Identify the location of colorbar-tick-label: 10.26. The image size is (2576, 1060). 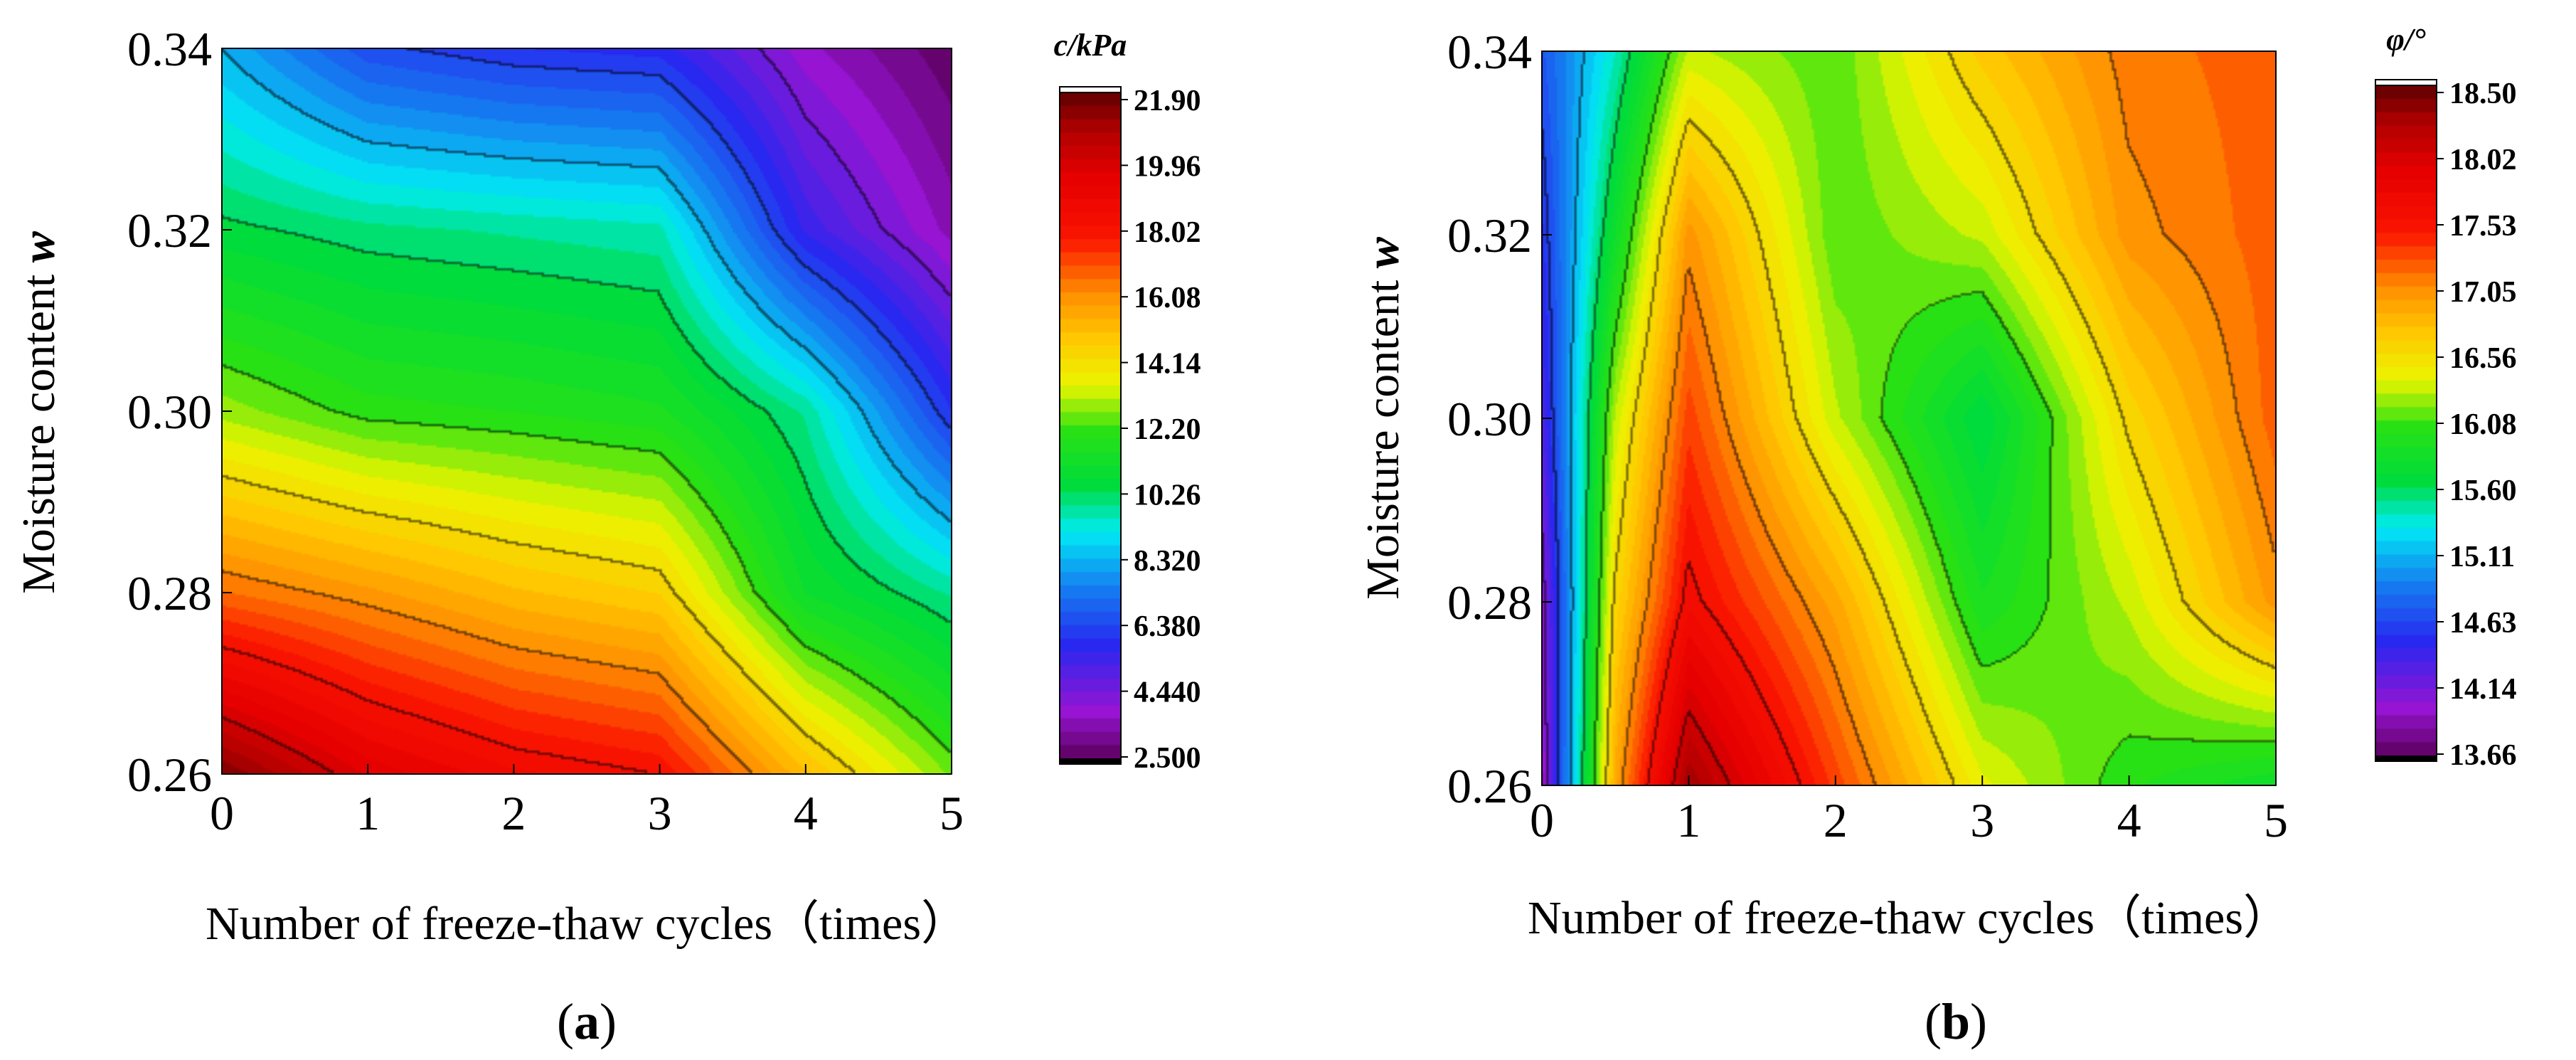
(1167, 495).